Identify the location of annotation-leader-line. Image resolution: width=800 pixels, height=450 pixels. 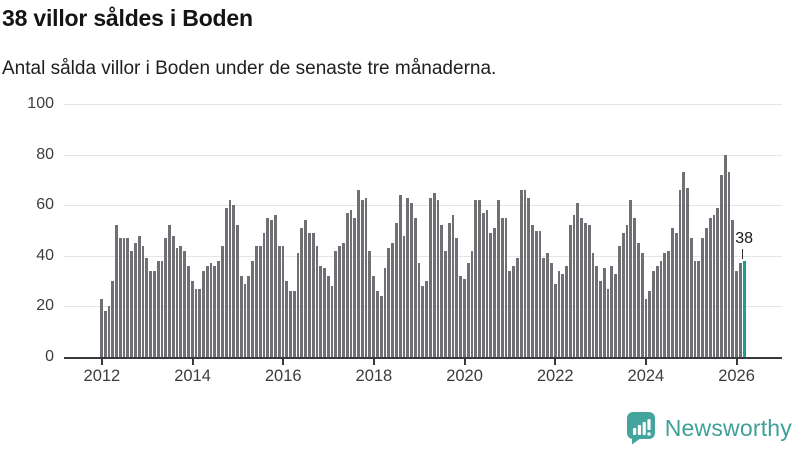
(743, 253).